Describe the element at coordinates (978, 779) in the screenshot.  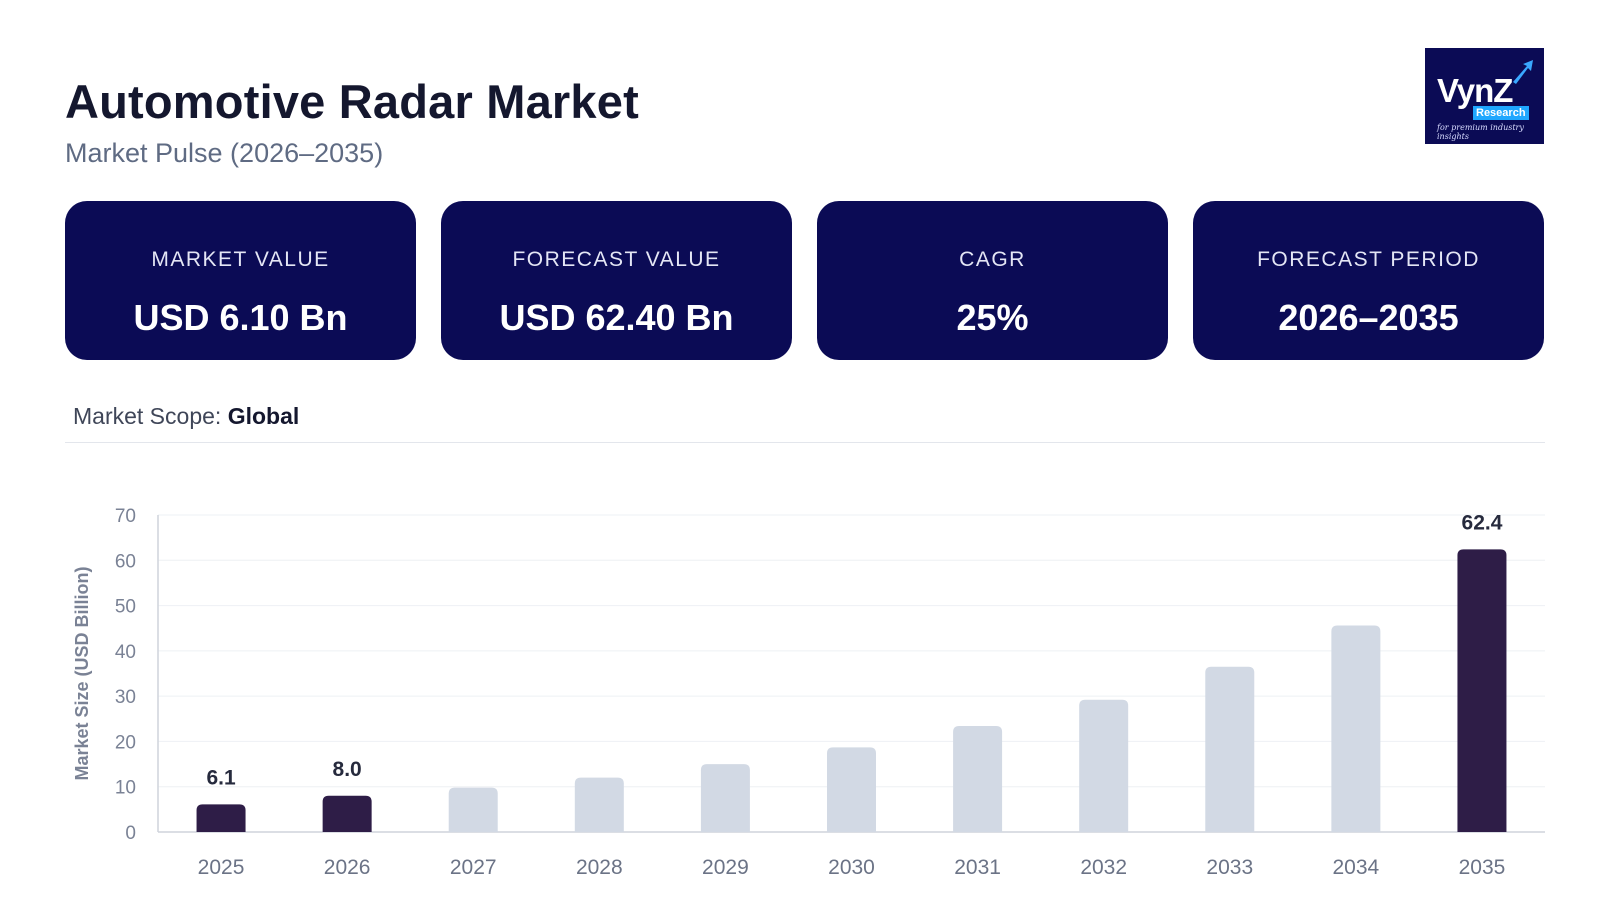
I see `bar-2031` at that location.